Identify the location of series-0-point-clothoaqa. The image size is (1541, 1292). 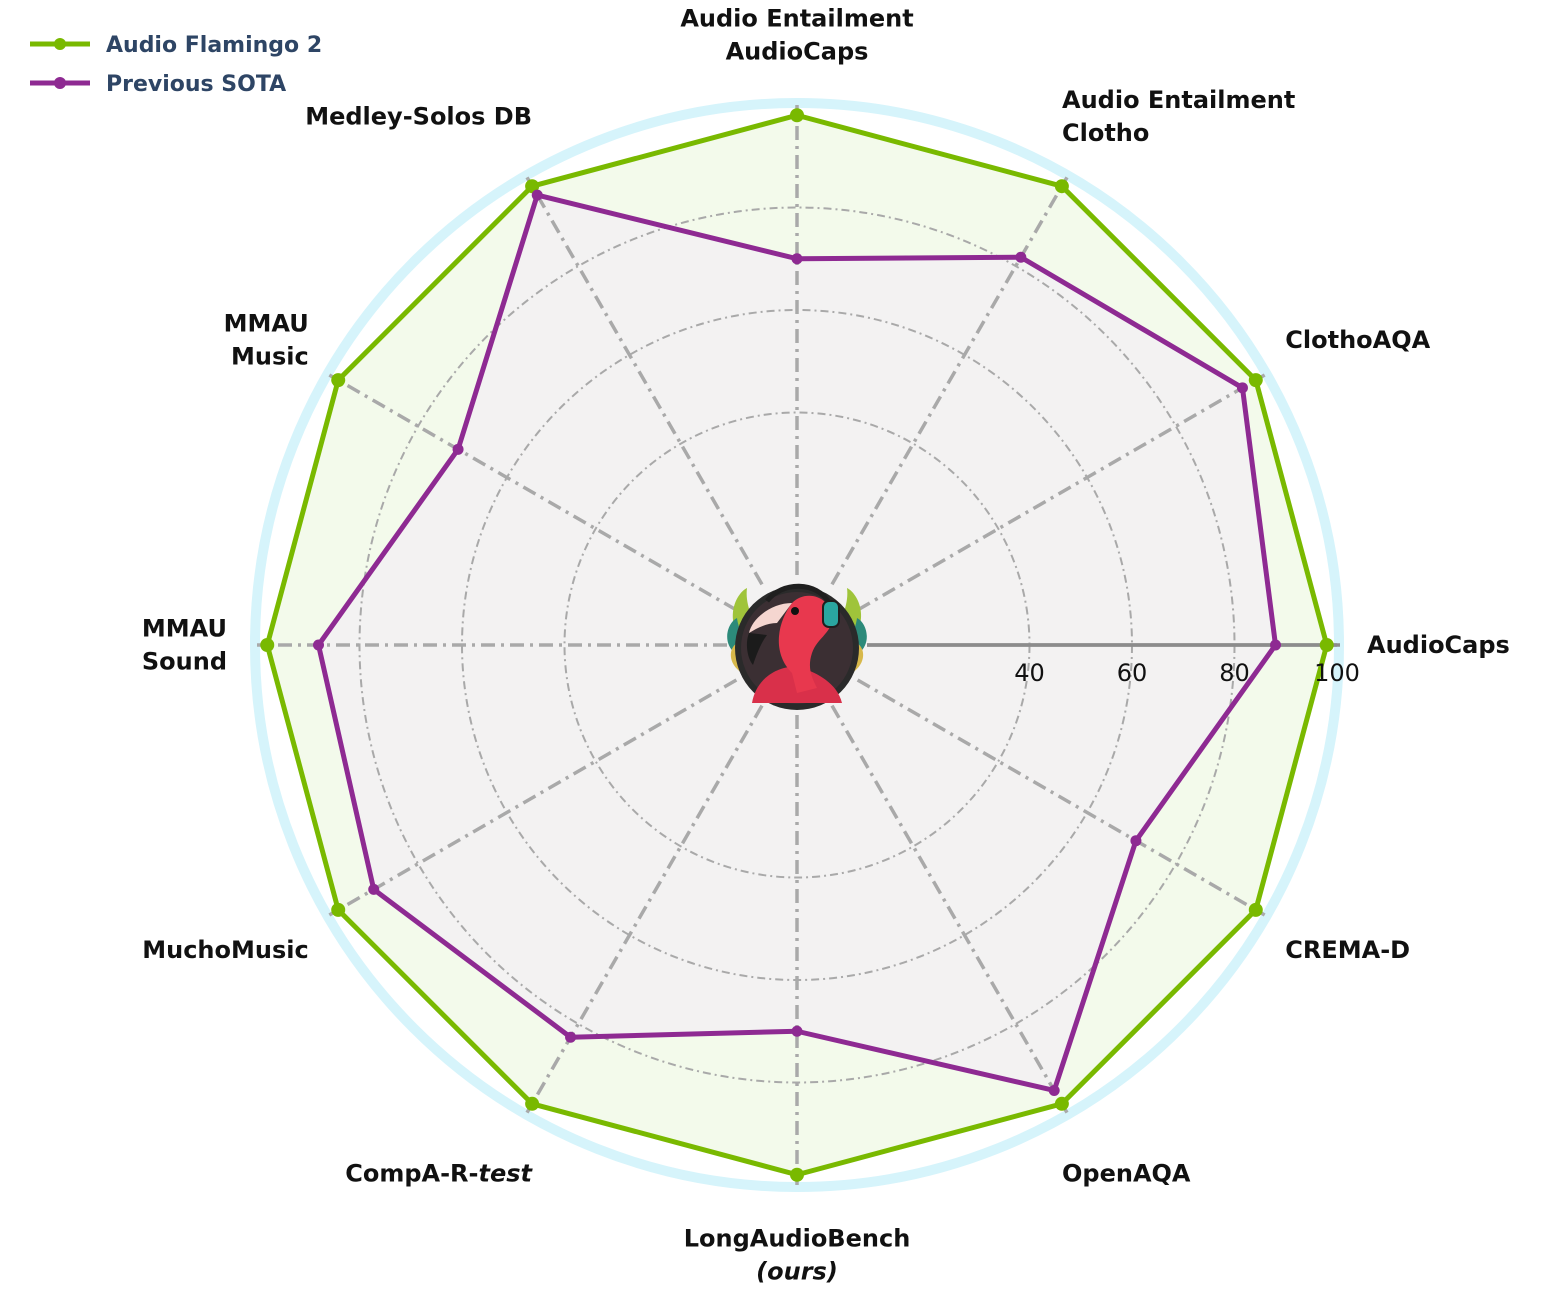
(1255, 380).